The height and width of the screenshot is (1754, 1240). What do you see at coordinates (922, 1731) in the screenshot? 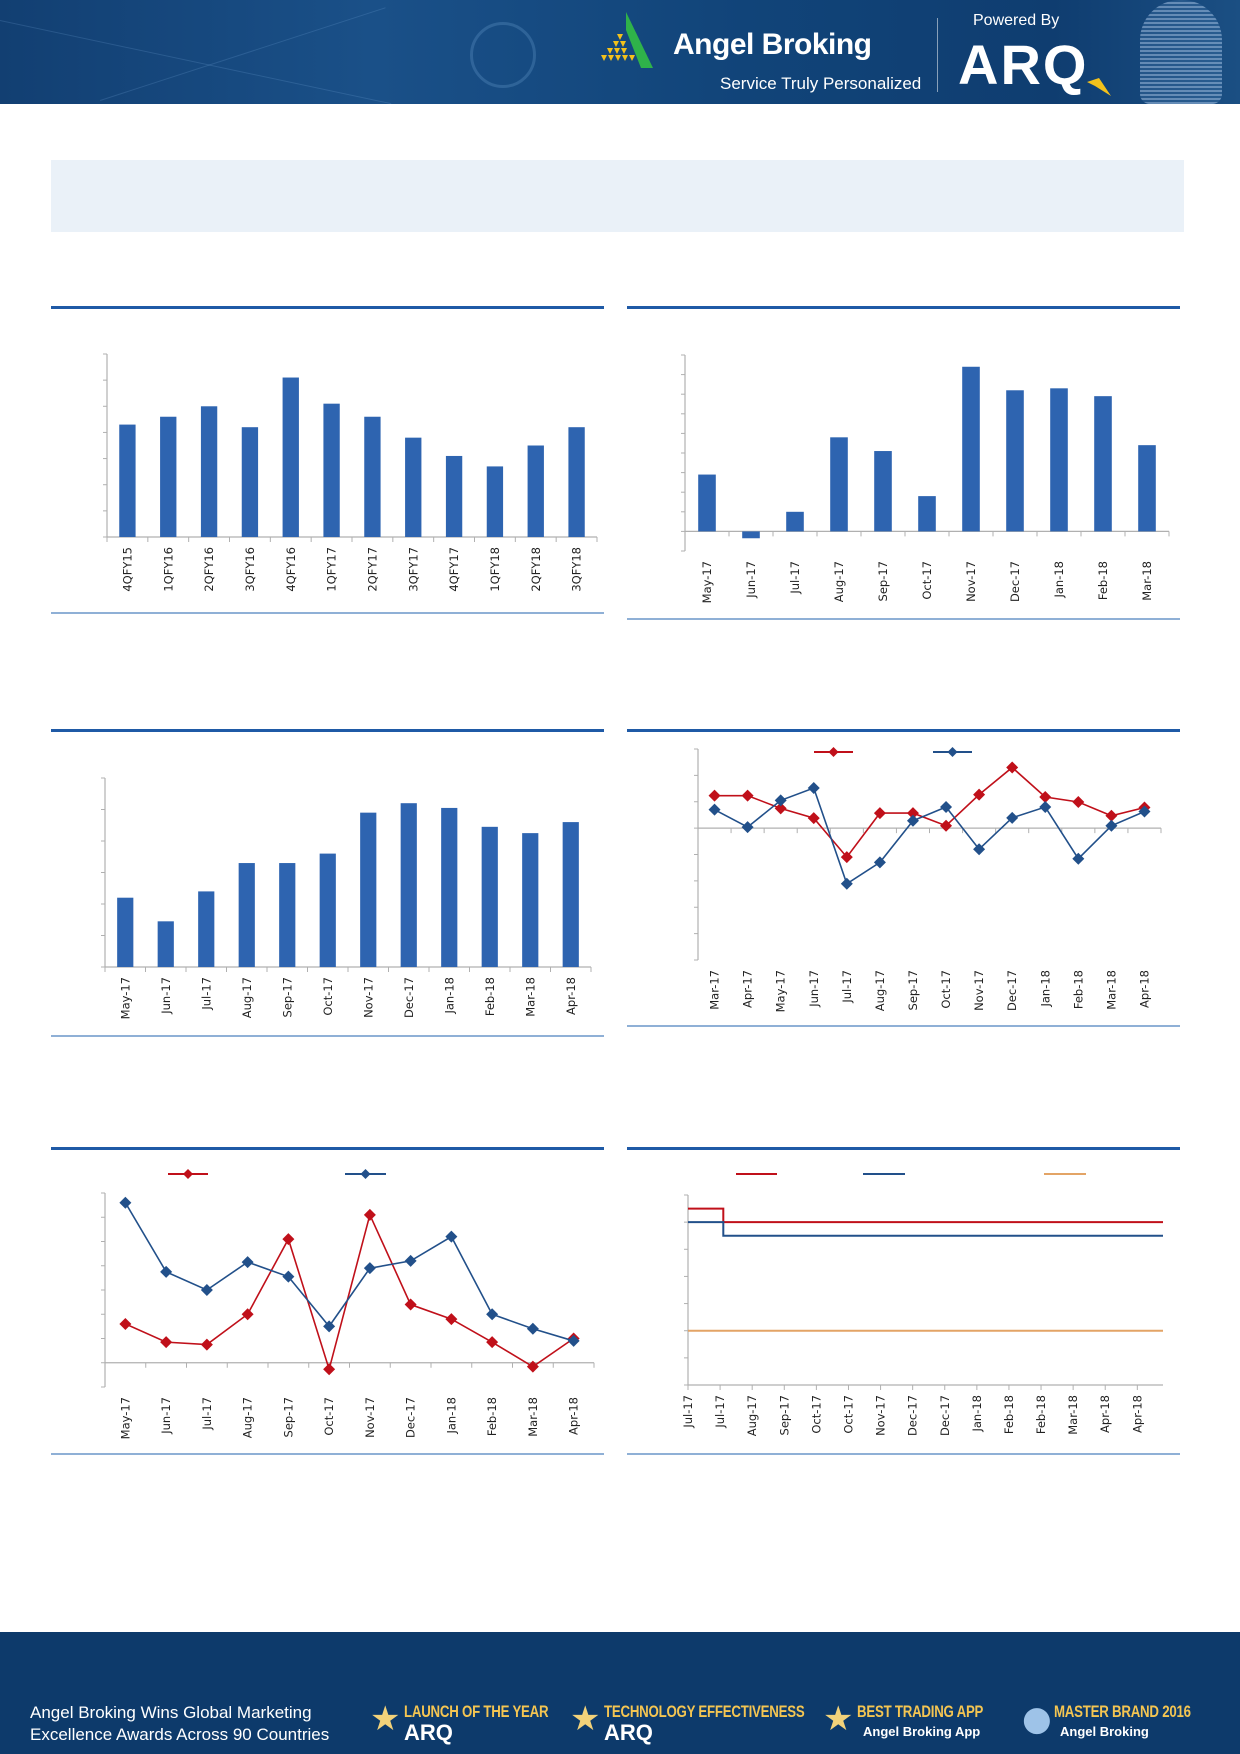
I see `award-sub: Angel Broking App` at bounding box center [922, 1731].